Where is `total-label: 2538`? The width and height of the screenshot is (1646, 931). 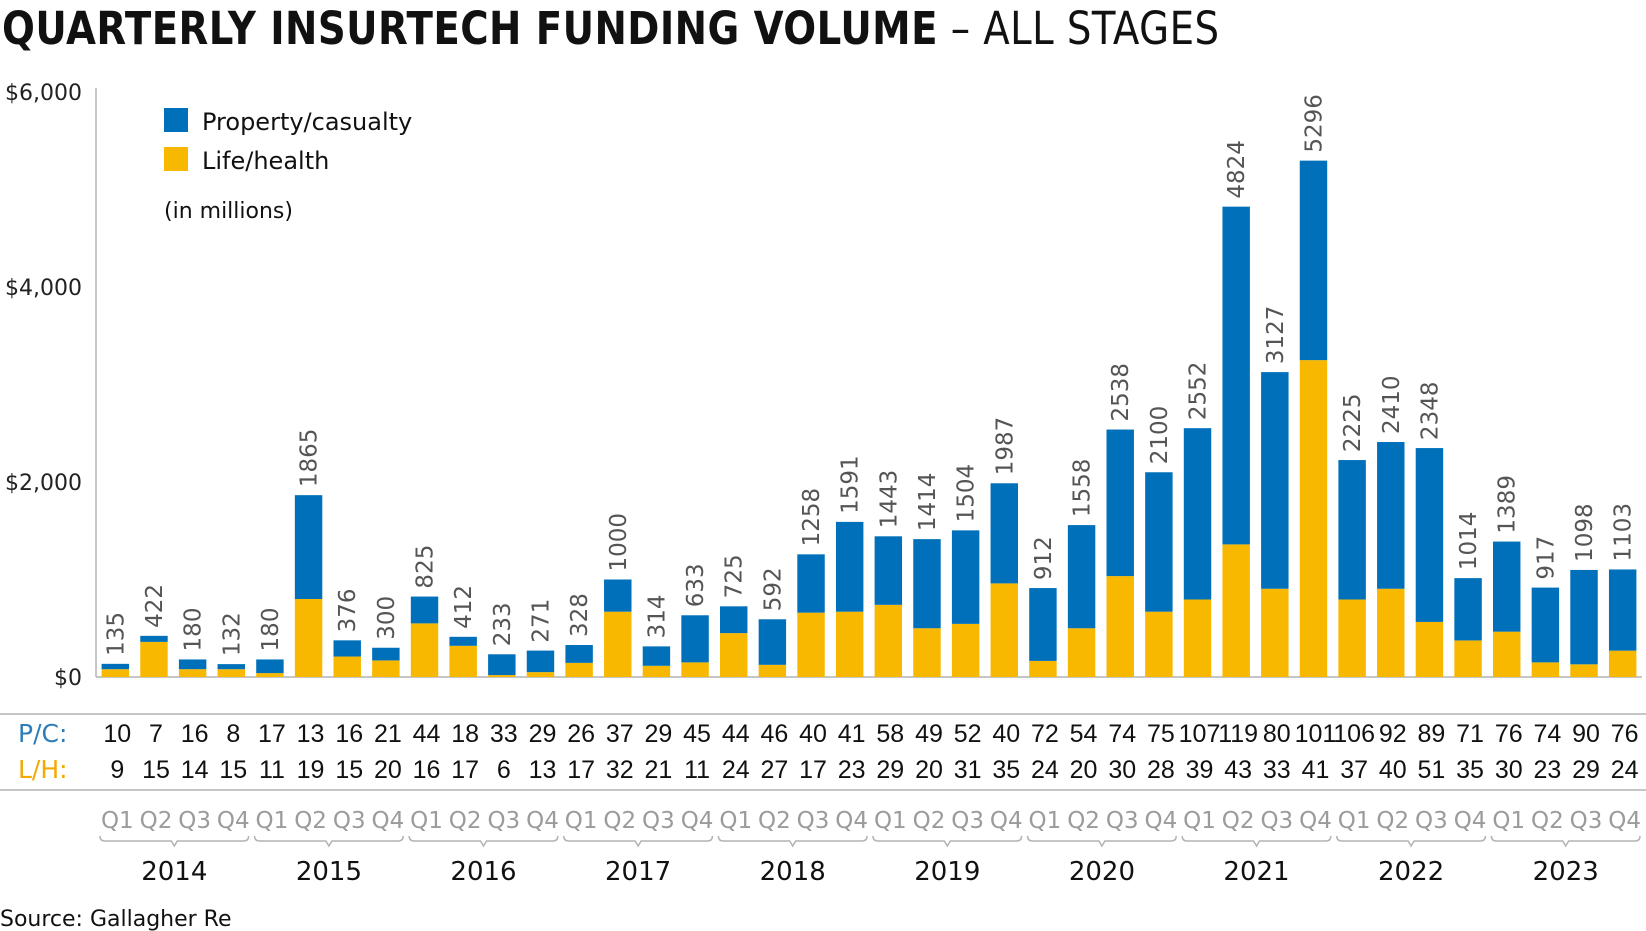 total-label: 2538 is located at coordinates (1121, 392).